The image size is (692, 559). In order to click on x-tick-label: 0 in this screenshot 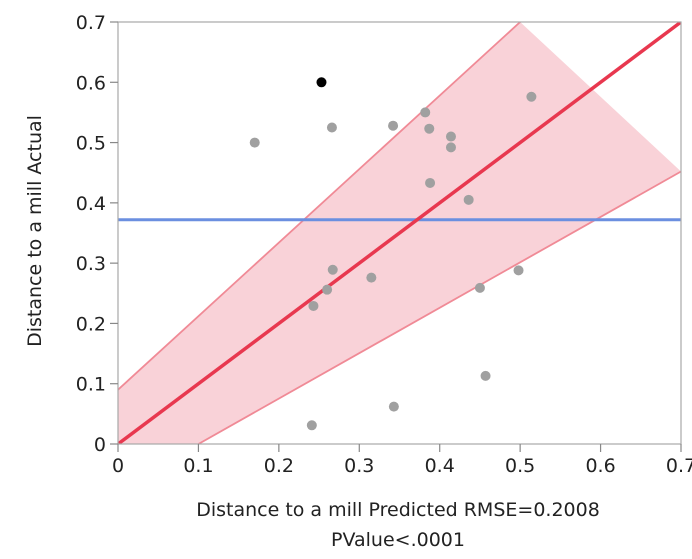, I will do `click(118, 466)`.